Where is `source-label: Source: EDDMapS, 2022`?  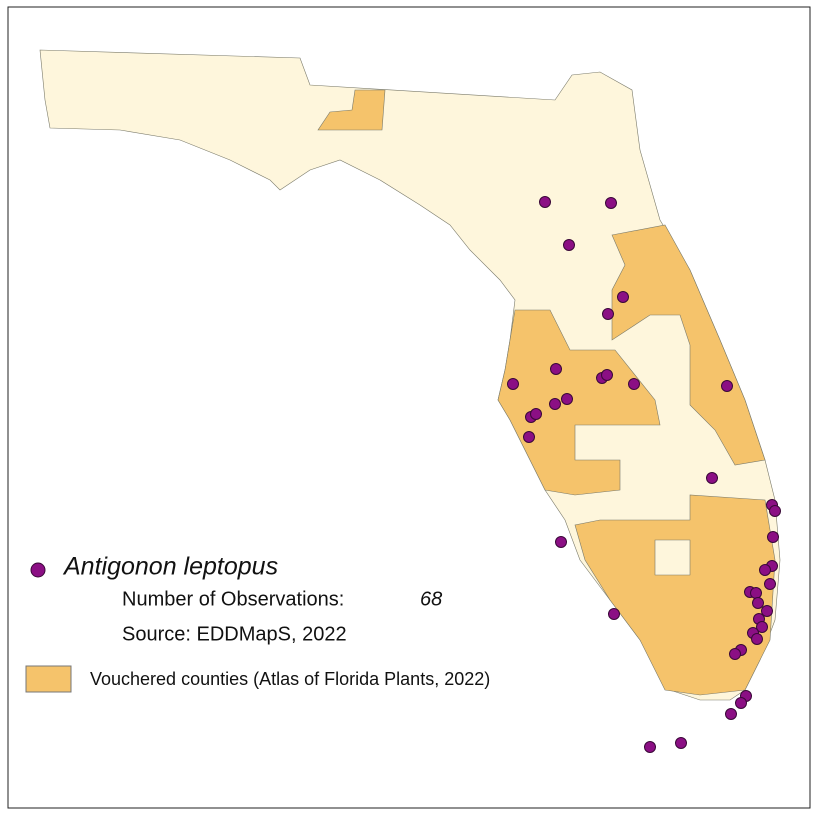 source-label: Source: EDDMapS, 2022 is located at coordinates (234, 634).